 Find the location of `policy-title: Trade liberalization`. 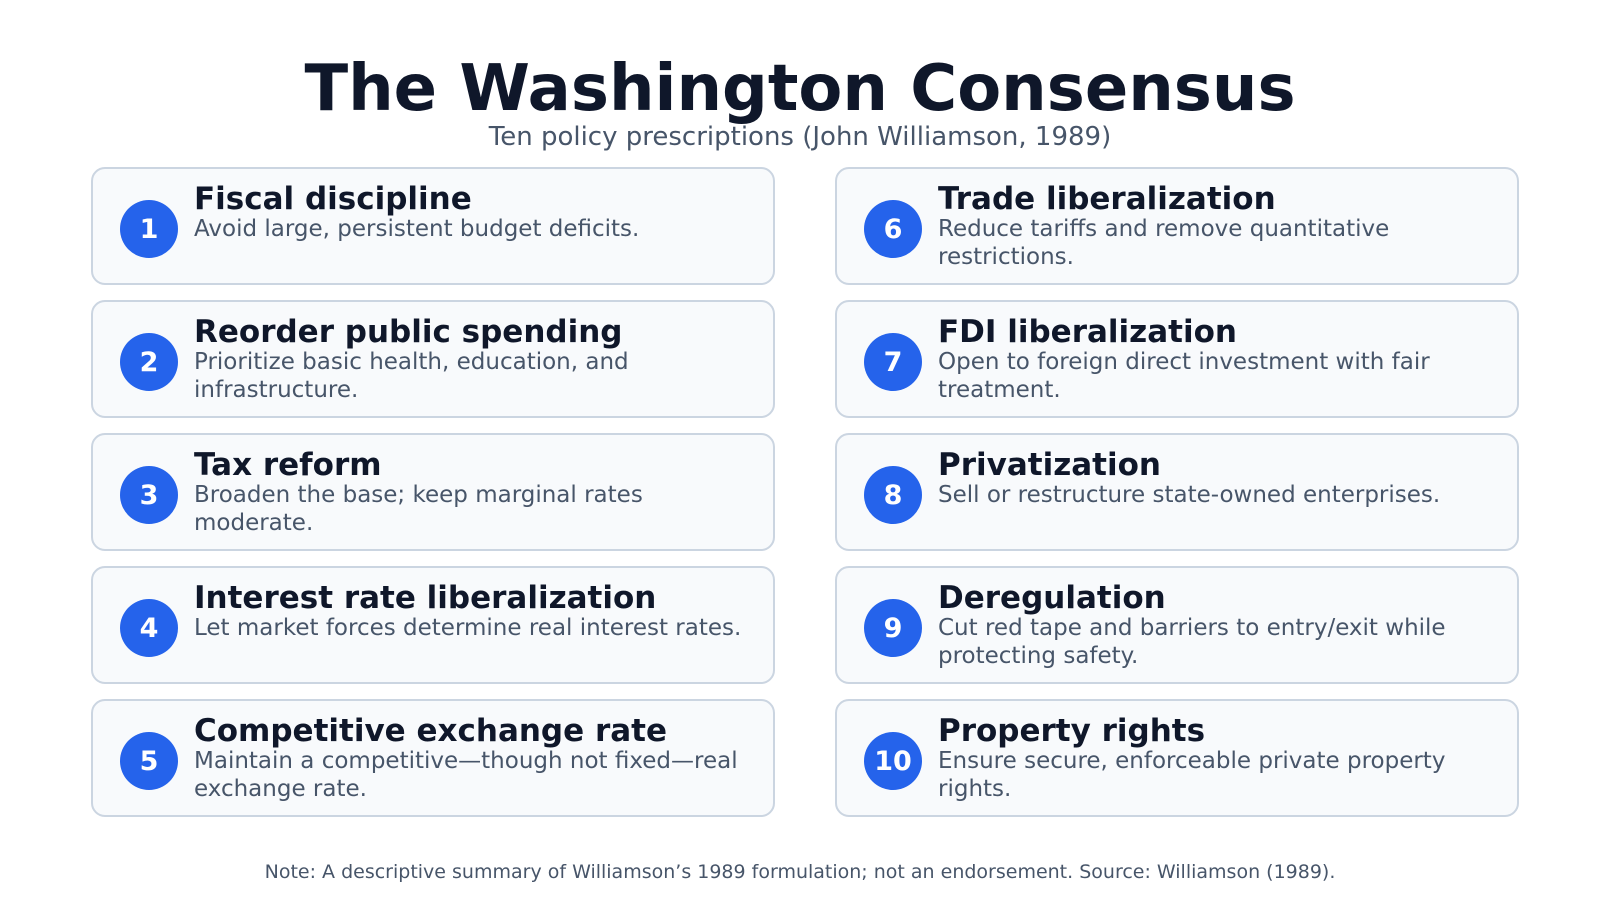

policy-title: Trade liberalization is located at coordinates (1107, 199).